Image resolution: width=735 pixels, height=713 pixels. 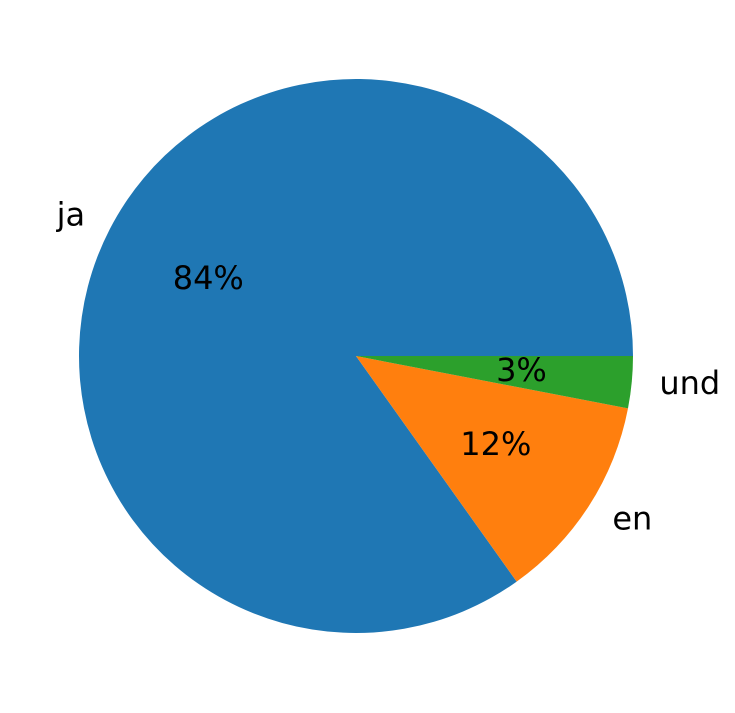 What do you see at coordinates (495, 444) in the screenshot?
I see `value-label: 12%` at bounding box center [495, 444].